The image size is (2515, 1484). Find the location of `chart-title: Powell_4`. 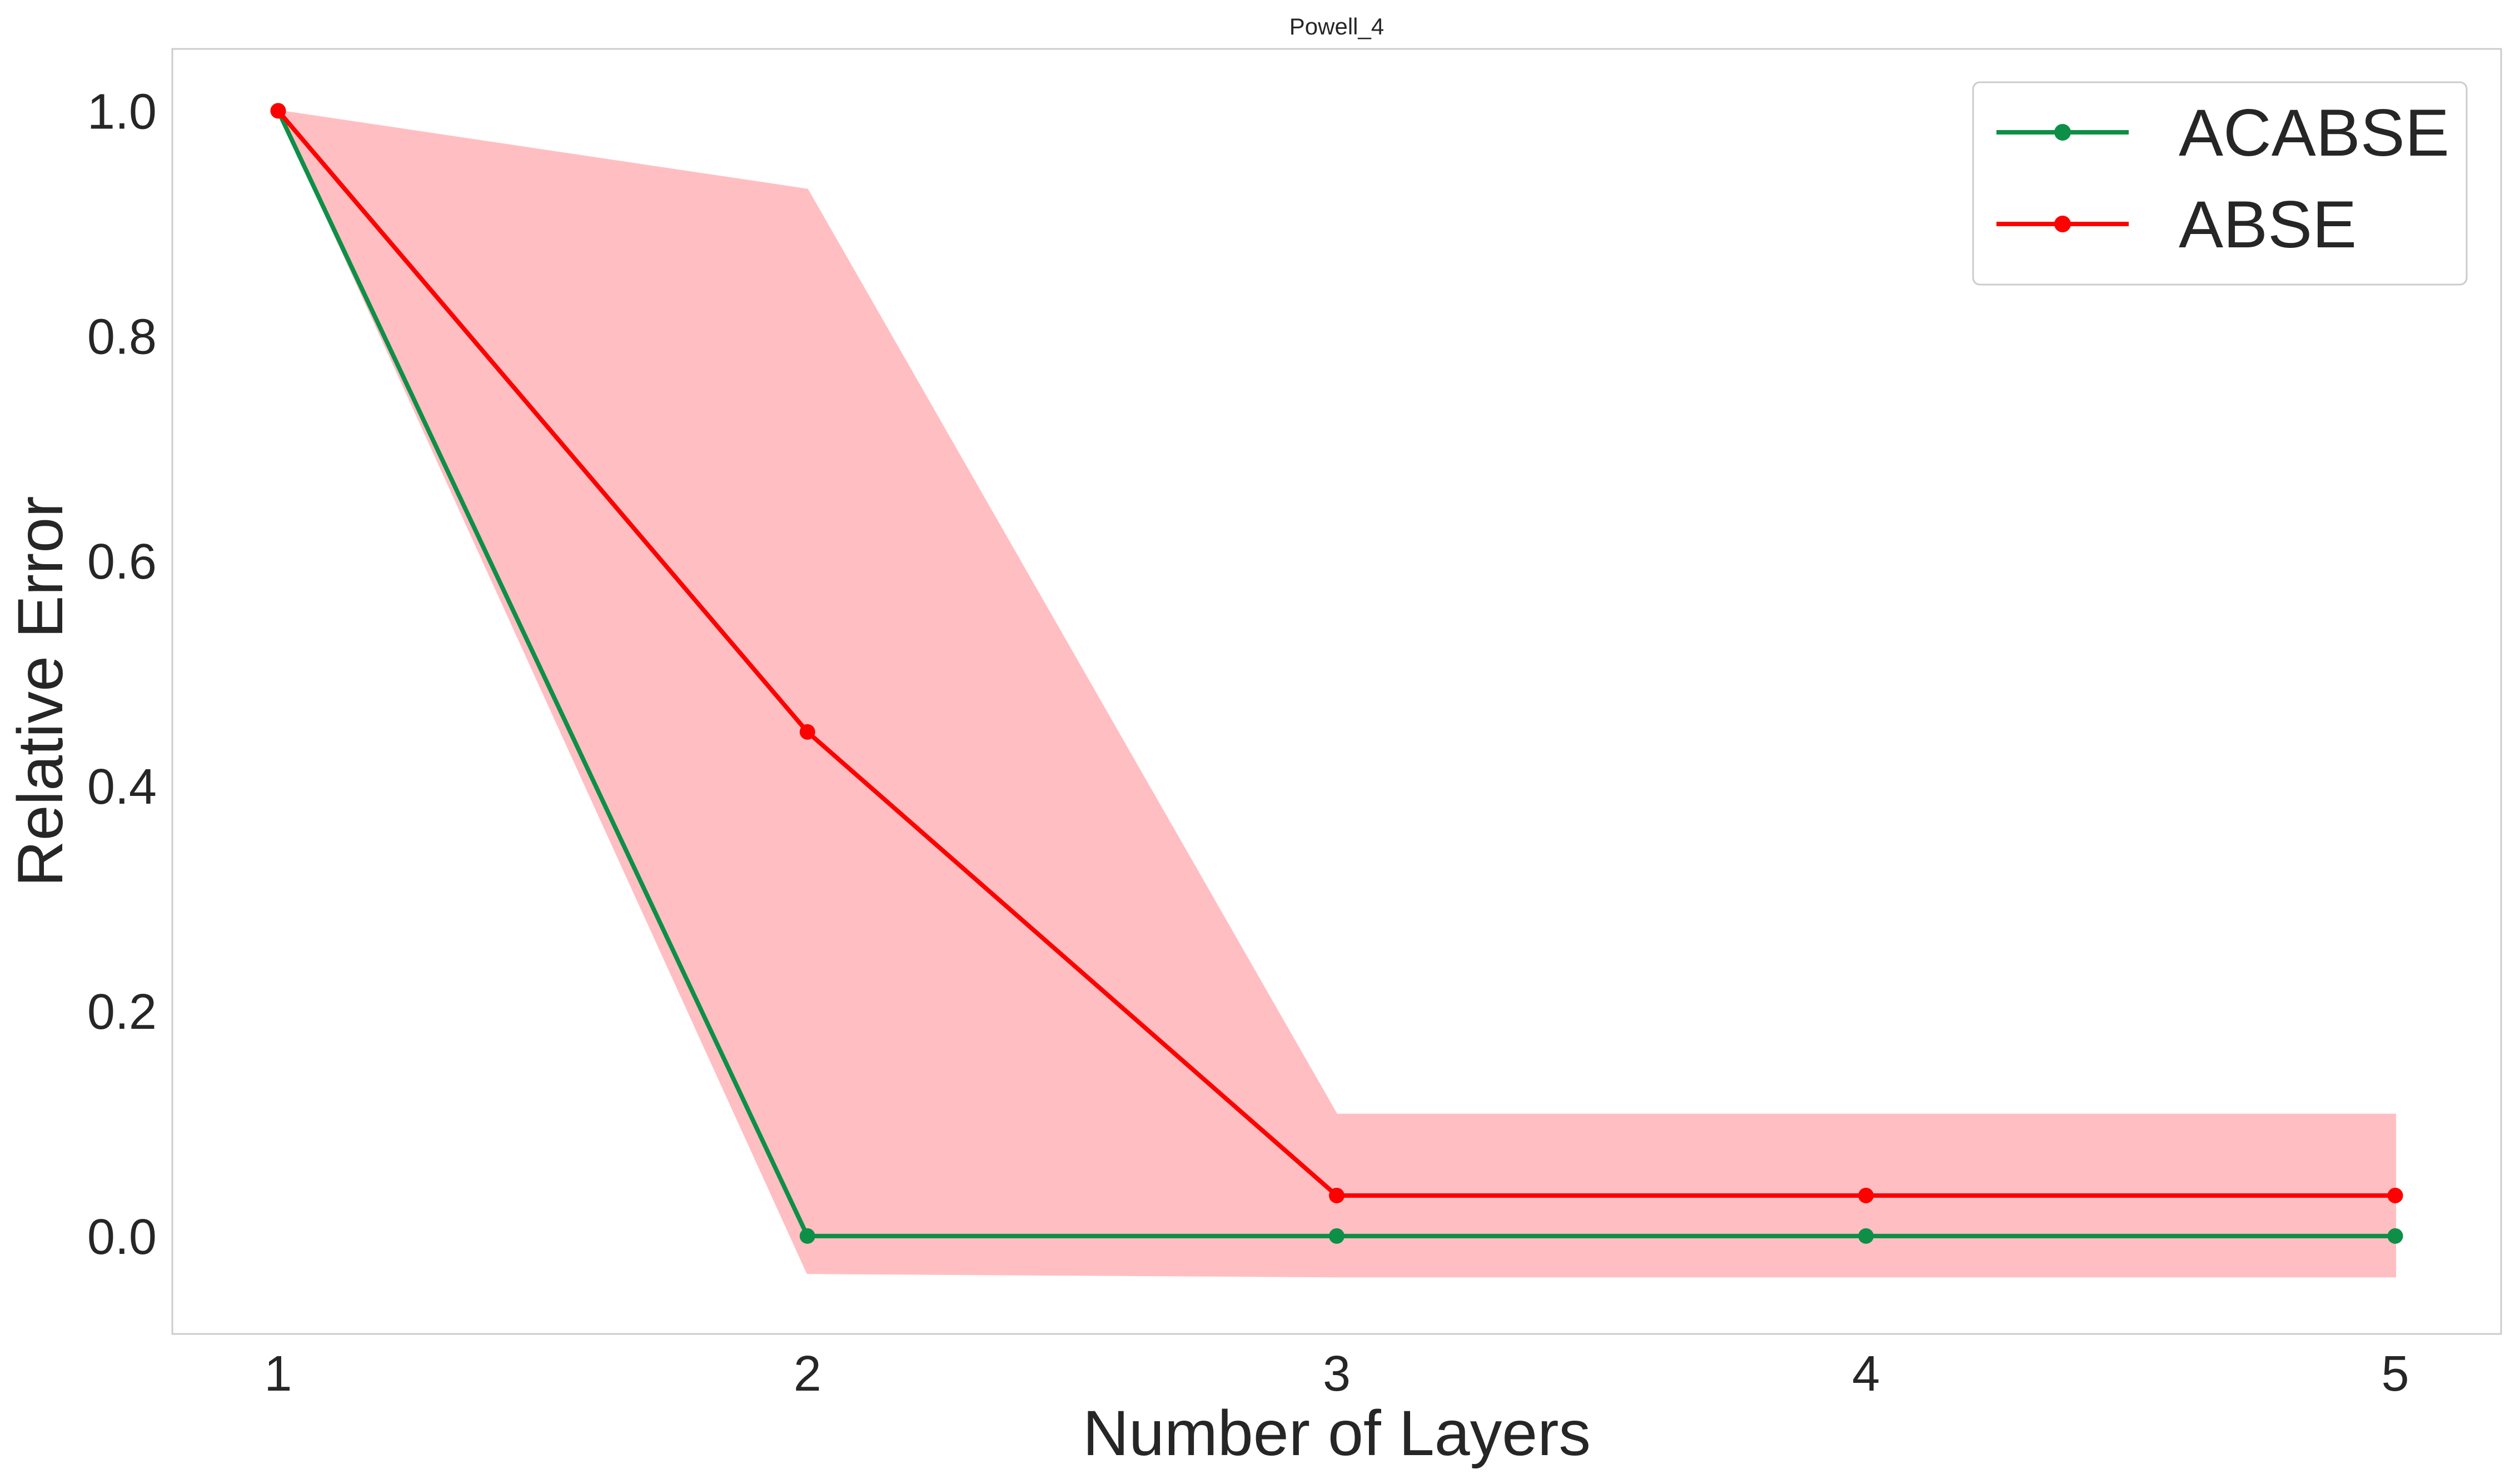

chart-title: Powell_4 is located at coordinates (1336, 26).